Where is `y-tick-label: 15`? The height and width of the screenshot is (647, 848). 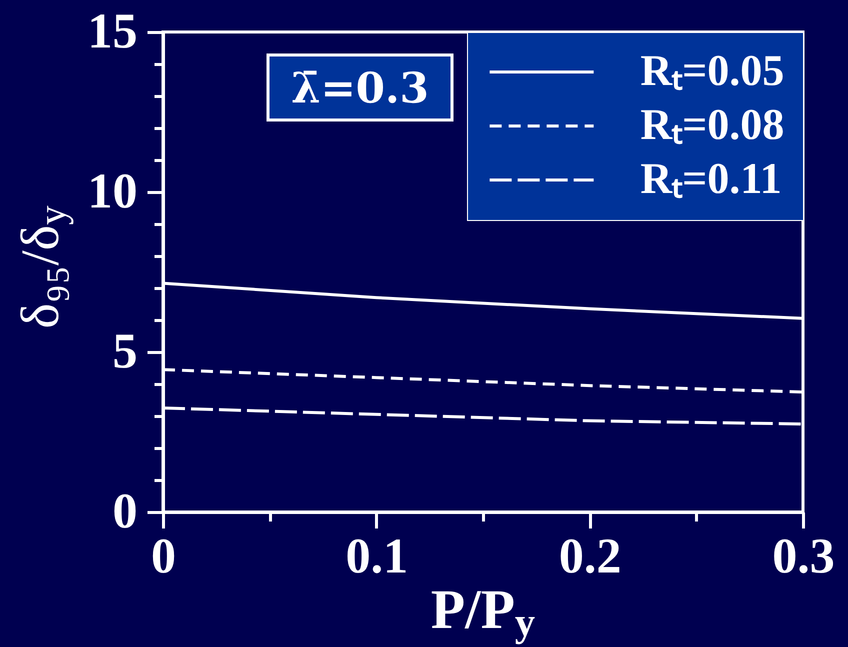
y-tick-label: 15 is located at coordinates (113, 30).